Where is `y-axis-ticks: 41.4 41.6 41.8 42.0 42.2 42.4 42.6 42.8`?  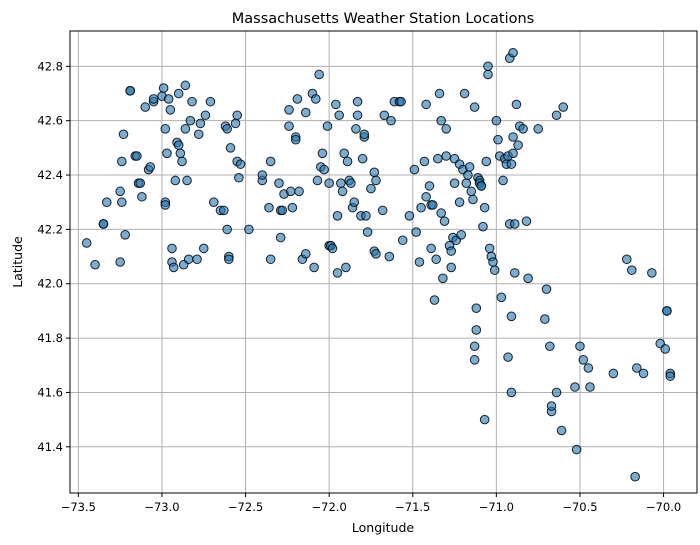 y-axis-ticks: 41.4 41.6 41.8 42.0 42.2 42.4 42.6 42.8 is located at coordinates (53, 256).